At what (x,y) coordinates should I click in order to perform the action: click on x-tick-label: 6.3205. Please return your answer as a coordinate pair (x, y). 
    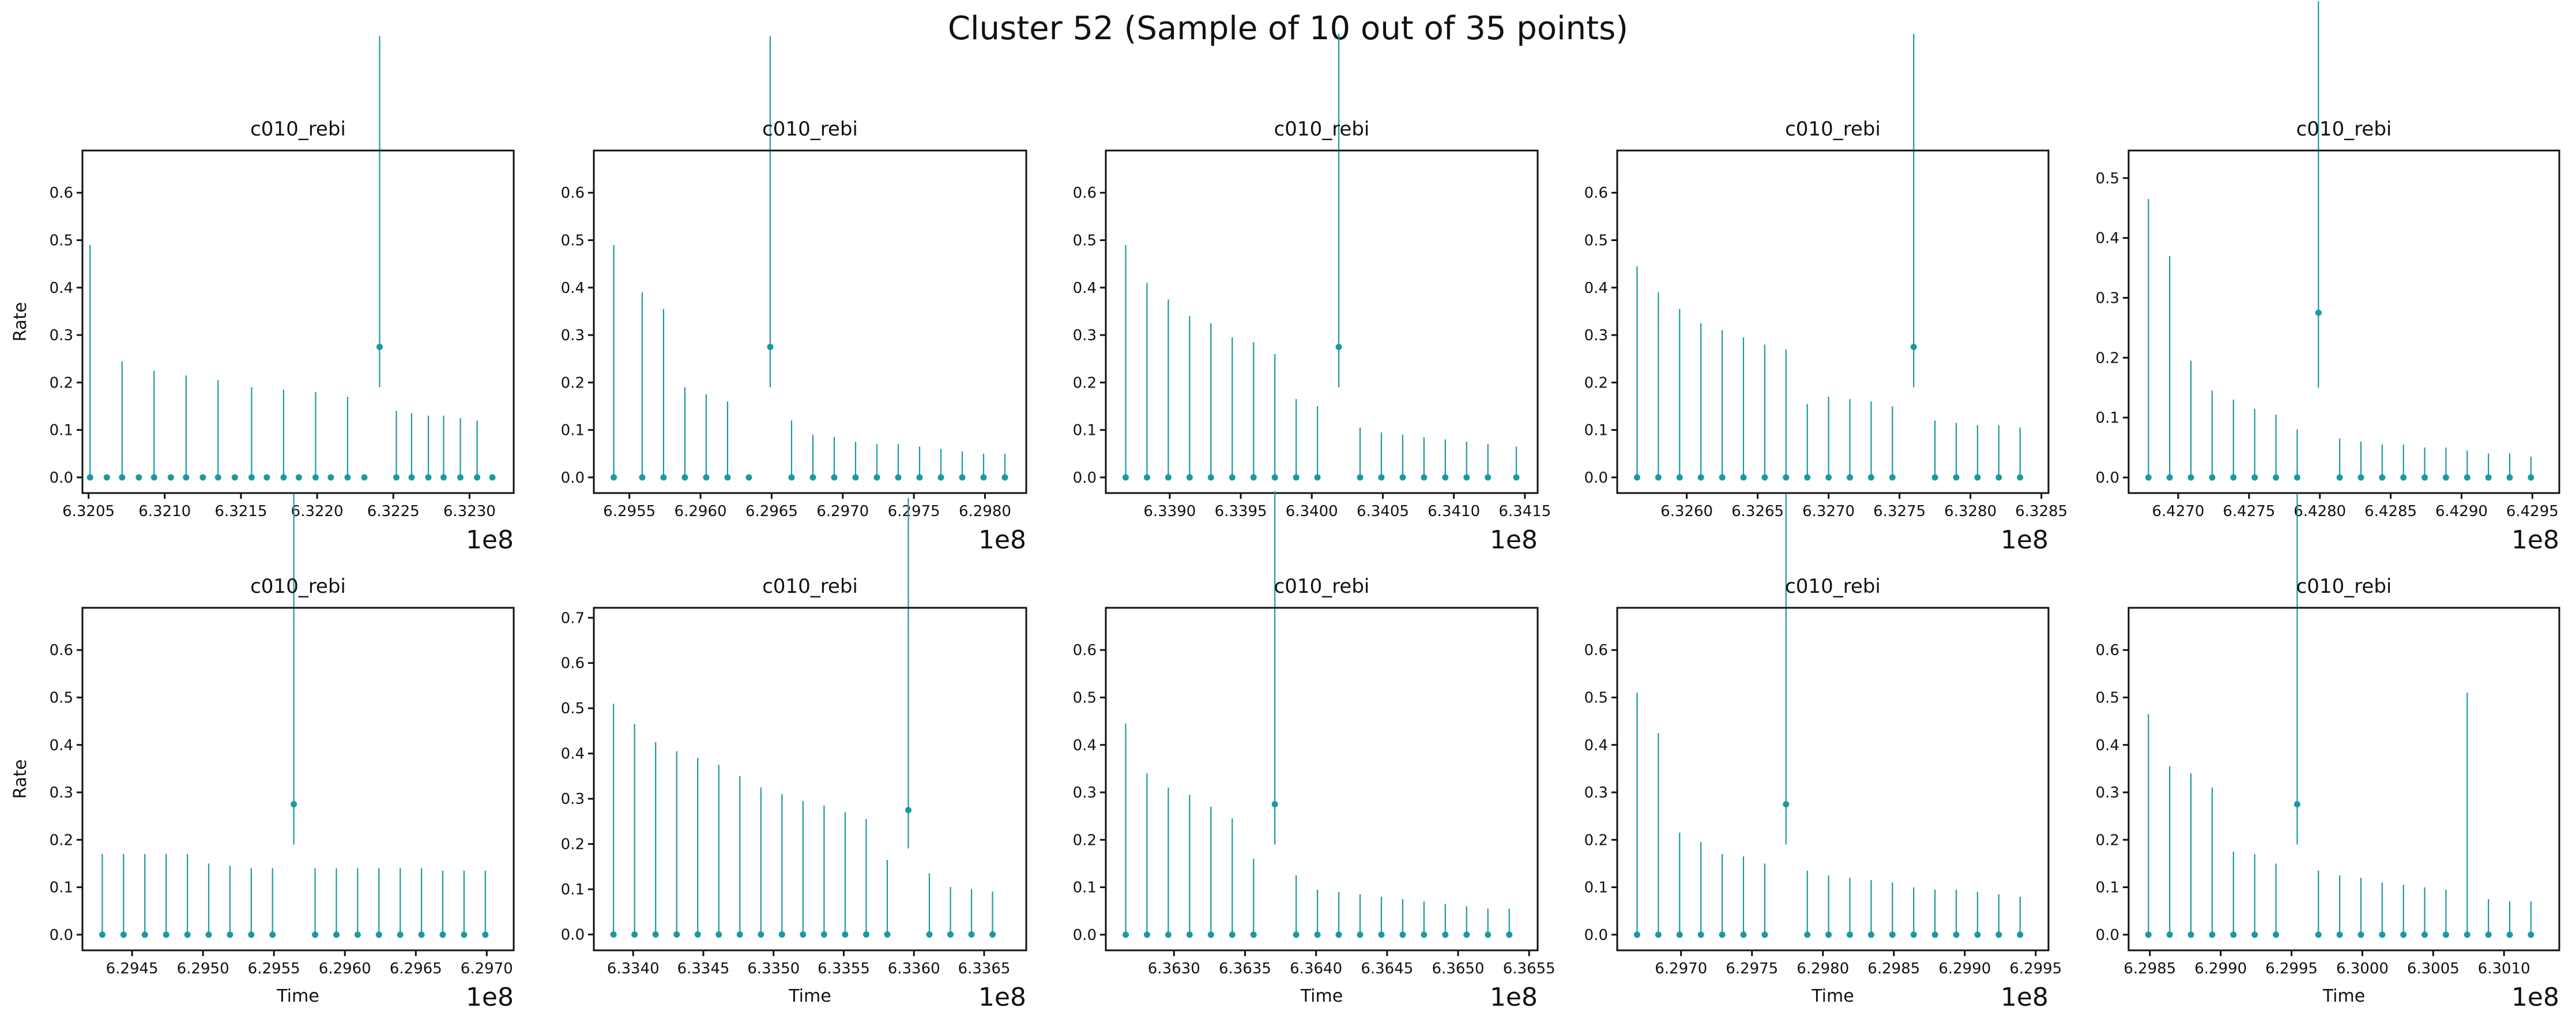
    Looking at the image, I should click on (88, 512).